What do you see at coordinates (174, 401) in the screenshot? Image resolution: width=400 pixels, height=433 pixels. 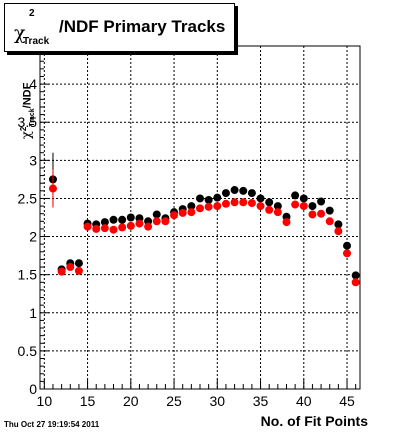 I see `x-tick-label: 25` at bounding box center [174, 401].